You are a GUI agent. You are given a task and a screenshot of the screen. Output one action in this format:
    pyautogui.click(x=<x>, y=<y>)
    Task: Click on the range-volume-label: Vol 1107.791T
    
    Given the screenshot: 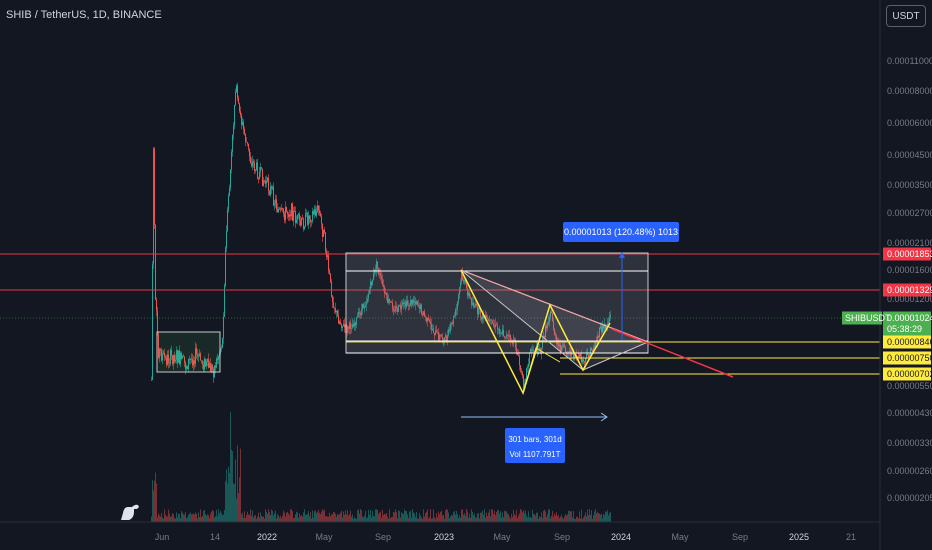 What is the action you would take?
    pyautogui.click(x=534, y=454)
    